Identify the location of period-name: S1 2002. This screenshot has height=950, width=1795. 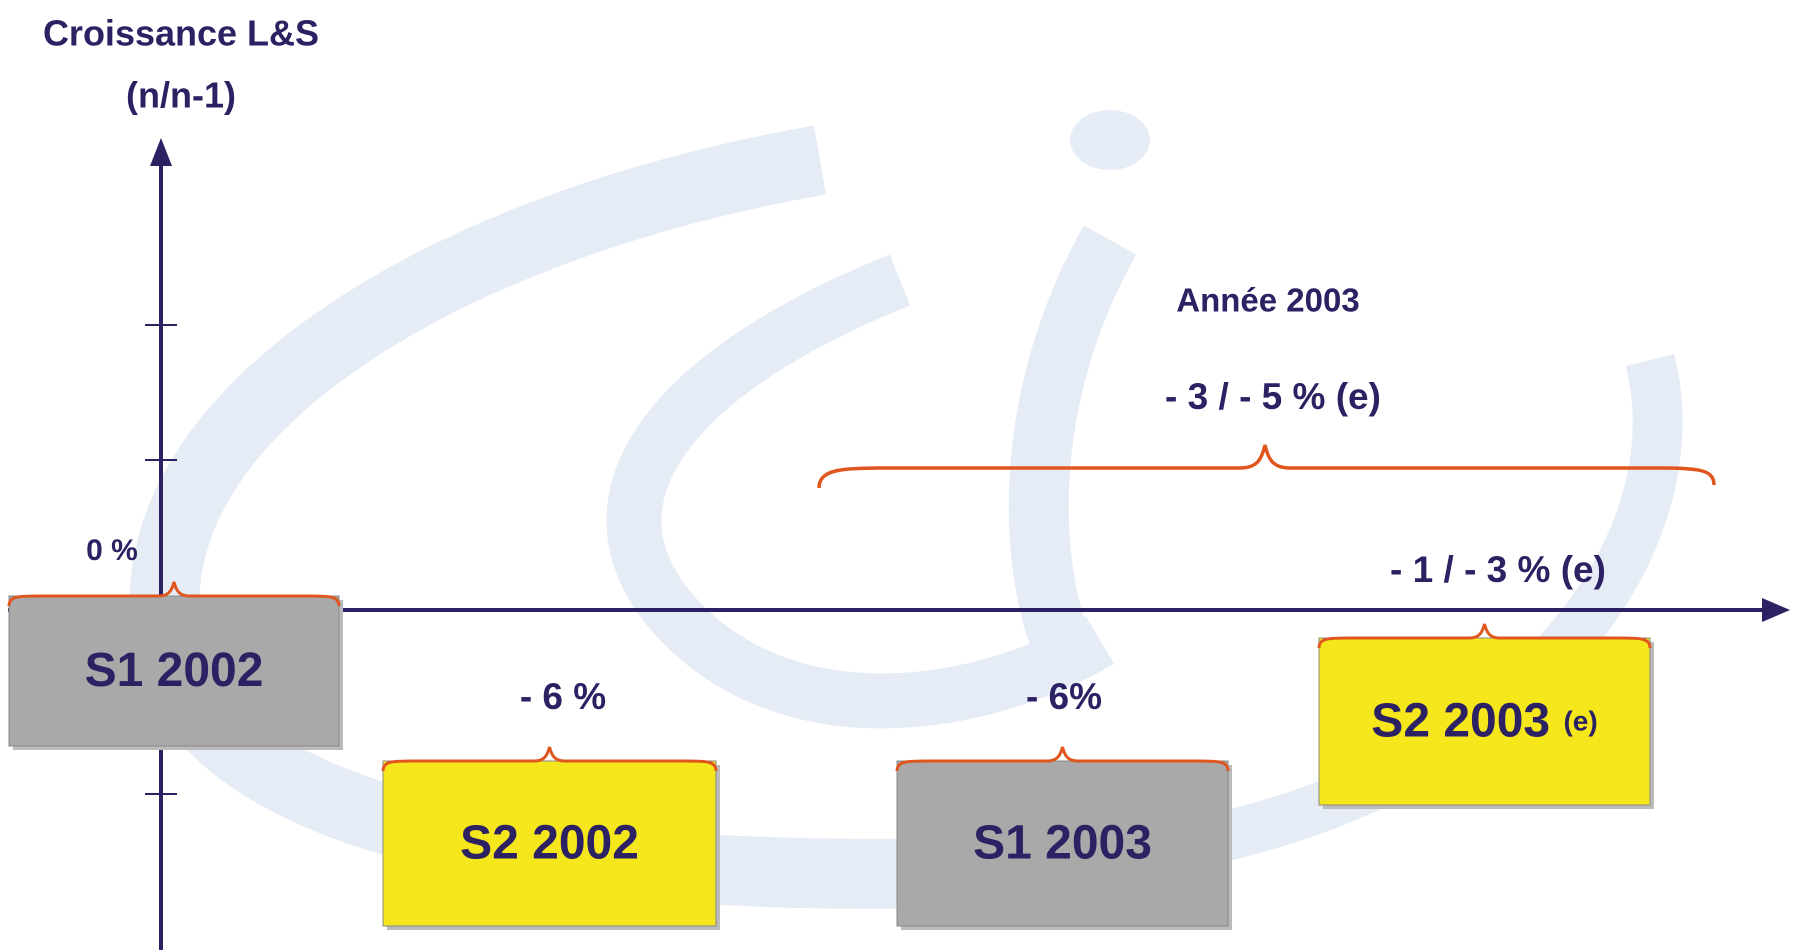
(174, 670).